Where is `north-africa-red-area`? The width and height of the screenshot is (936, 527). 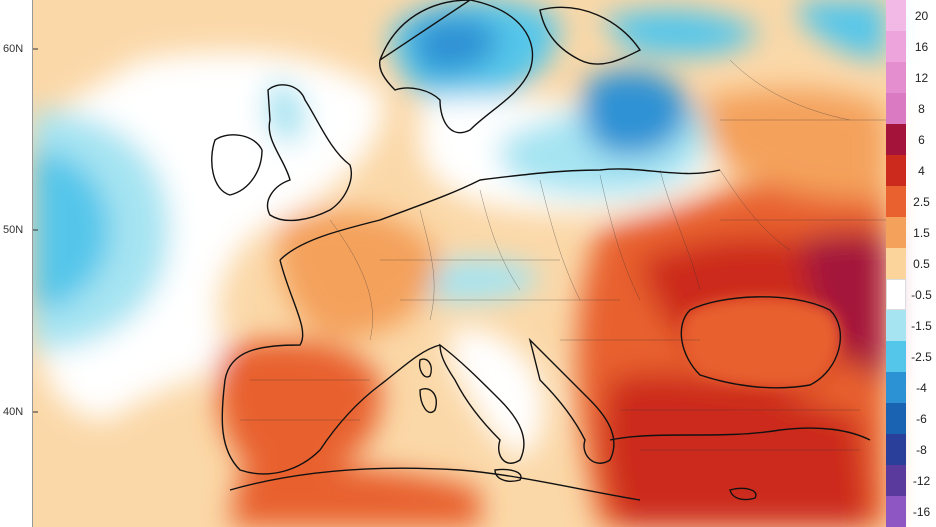 north-africa-red-area is located at coordinates (355, 496).